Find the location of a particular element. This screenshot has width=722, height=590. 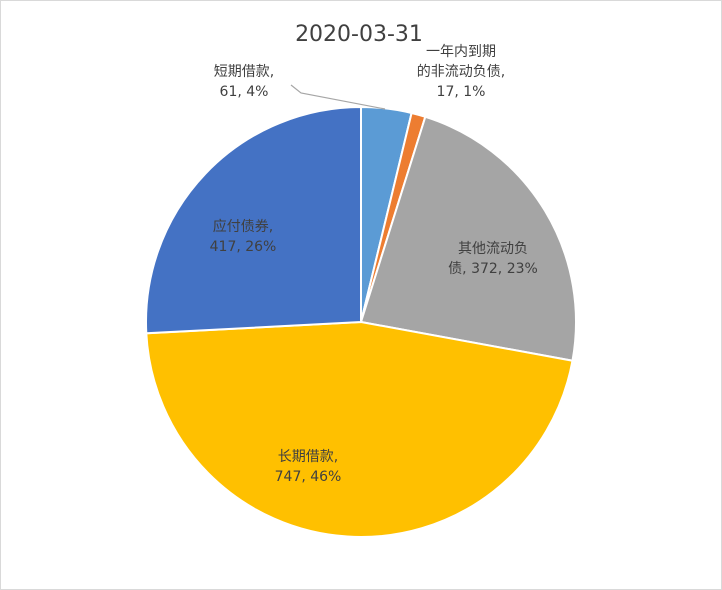

data-label: 短期借款, 61, 4% is located at coordinates (244, 82).